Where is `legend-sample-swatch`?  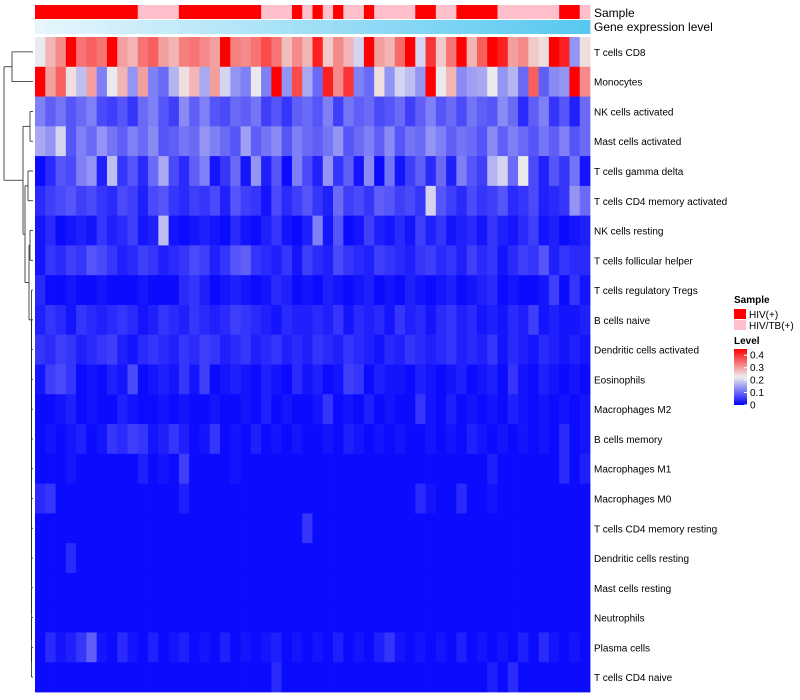
legend-sample-swatch is located at coordinates (740, 325).